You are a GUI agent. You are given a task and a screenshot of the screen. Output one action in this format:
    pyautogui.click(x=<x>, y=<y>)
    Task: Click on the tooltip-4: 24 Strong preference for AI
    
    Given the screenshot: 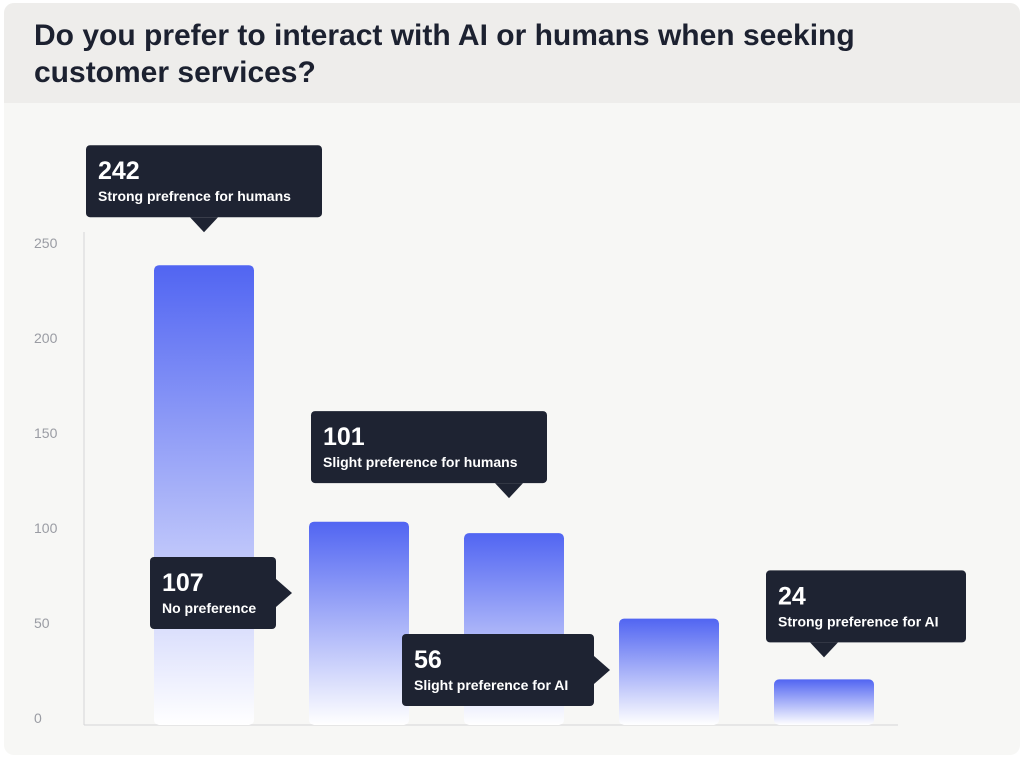 What is the action you would take?
    pyautogui.click(x=866, y=614)
    